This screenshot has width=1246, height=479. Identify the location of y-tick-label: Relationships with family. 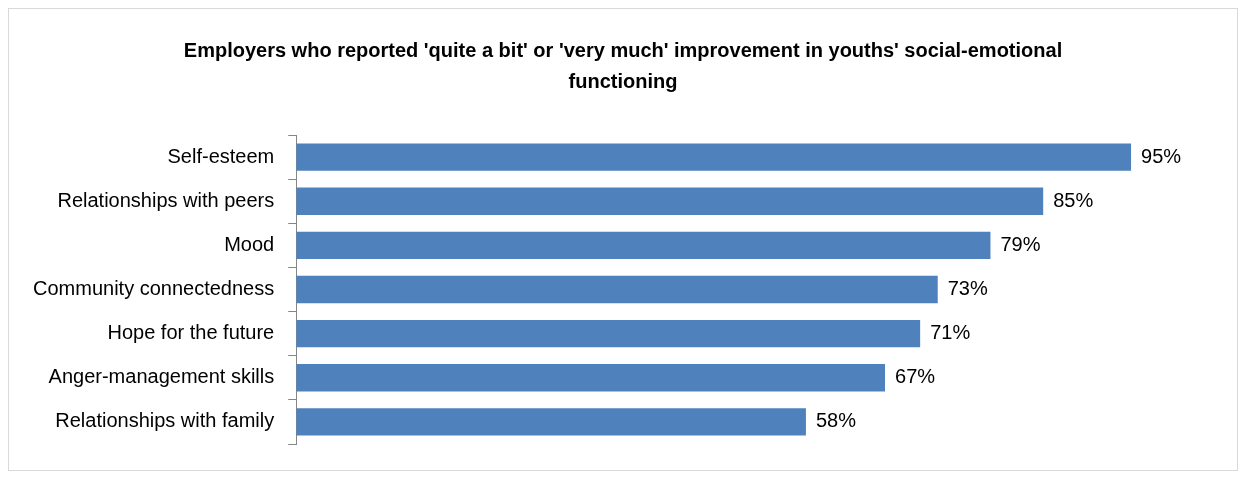
(165, 420).